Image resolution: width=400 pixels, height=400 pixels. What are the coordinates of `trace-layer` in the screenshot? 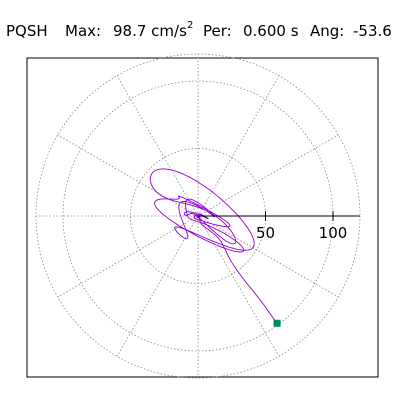 It's located at (213, 246).